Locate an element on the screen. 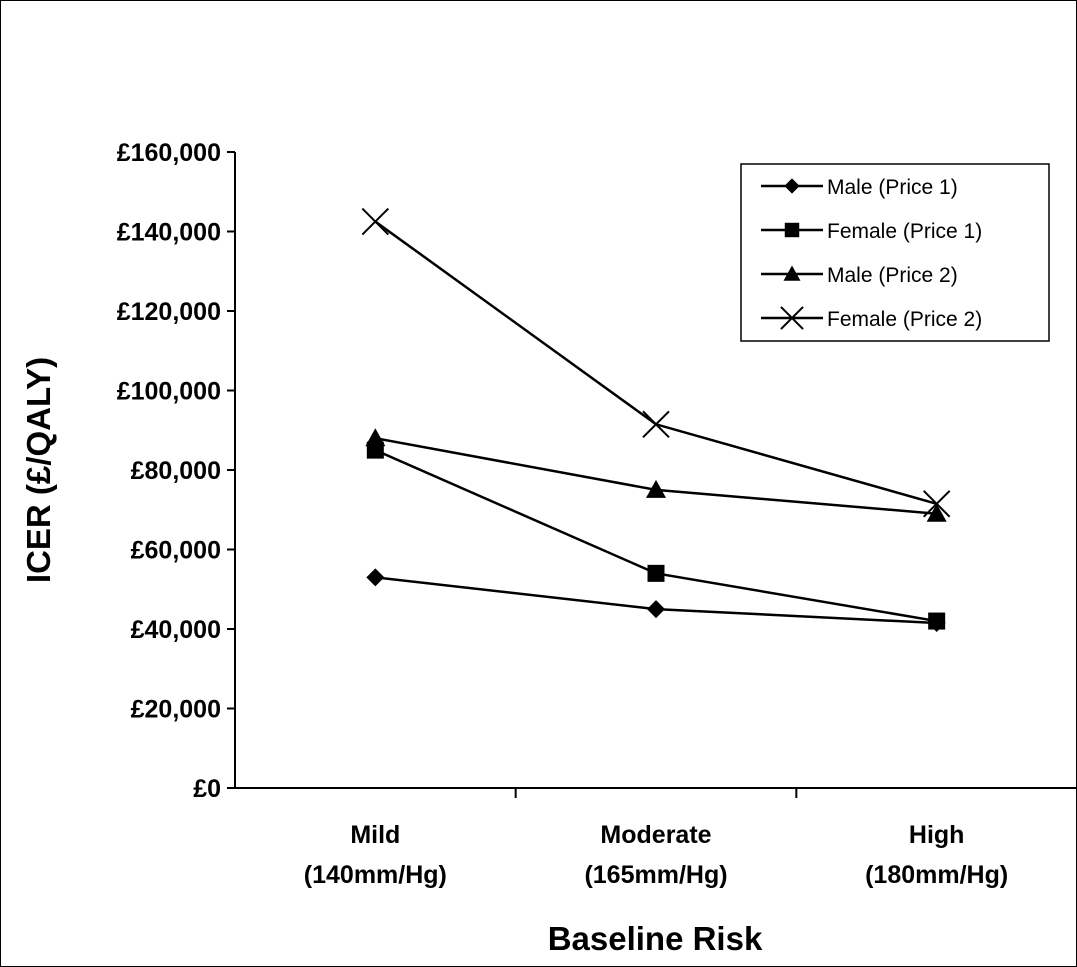 The width and height of the screenshot is (1077, 967). x-category-label-line2: (180mm/Hg) is located at coordinates (936, 875).